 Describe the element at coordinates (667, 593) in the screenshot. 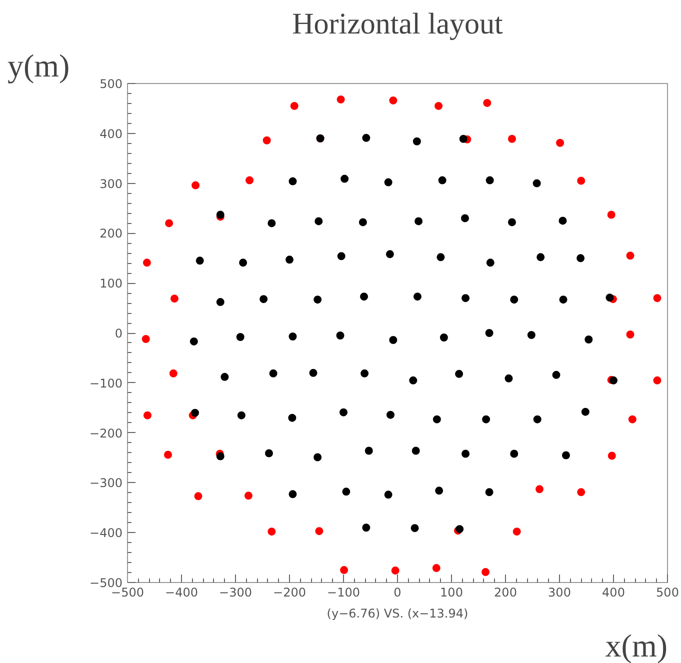

I see `x-tick-label: 500` at that location.